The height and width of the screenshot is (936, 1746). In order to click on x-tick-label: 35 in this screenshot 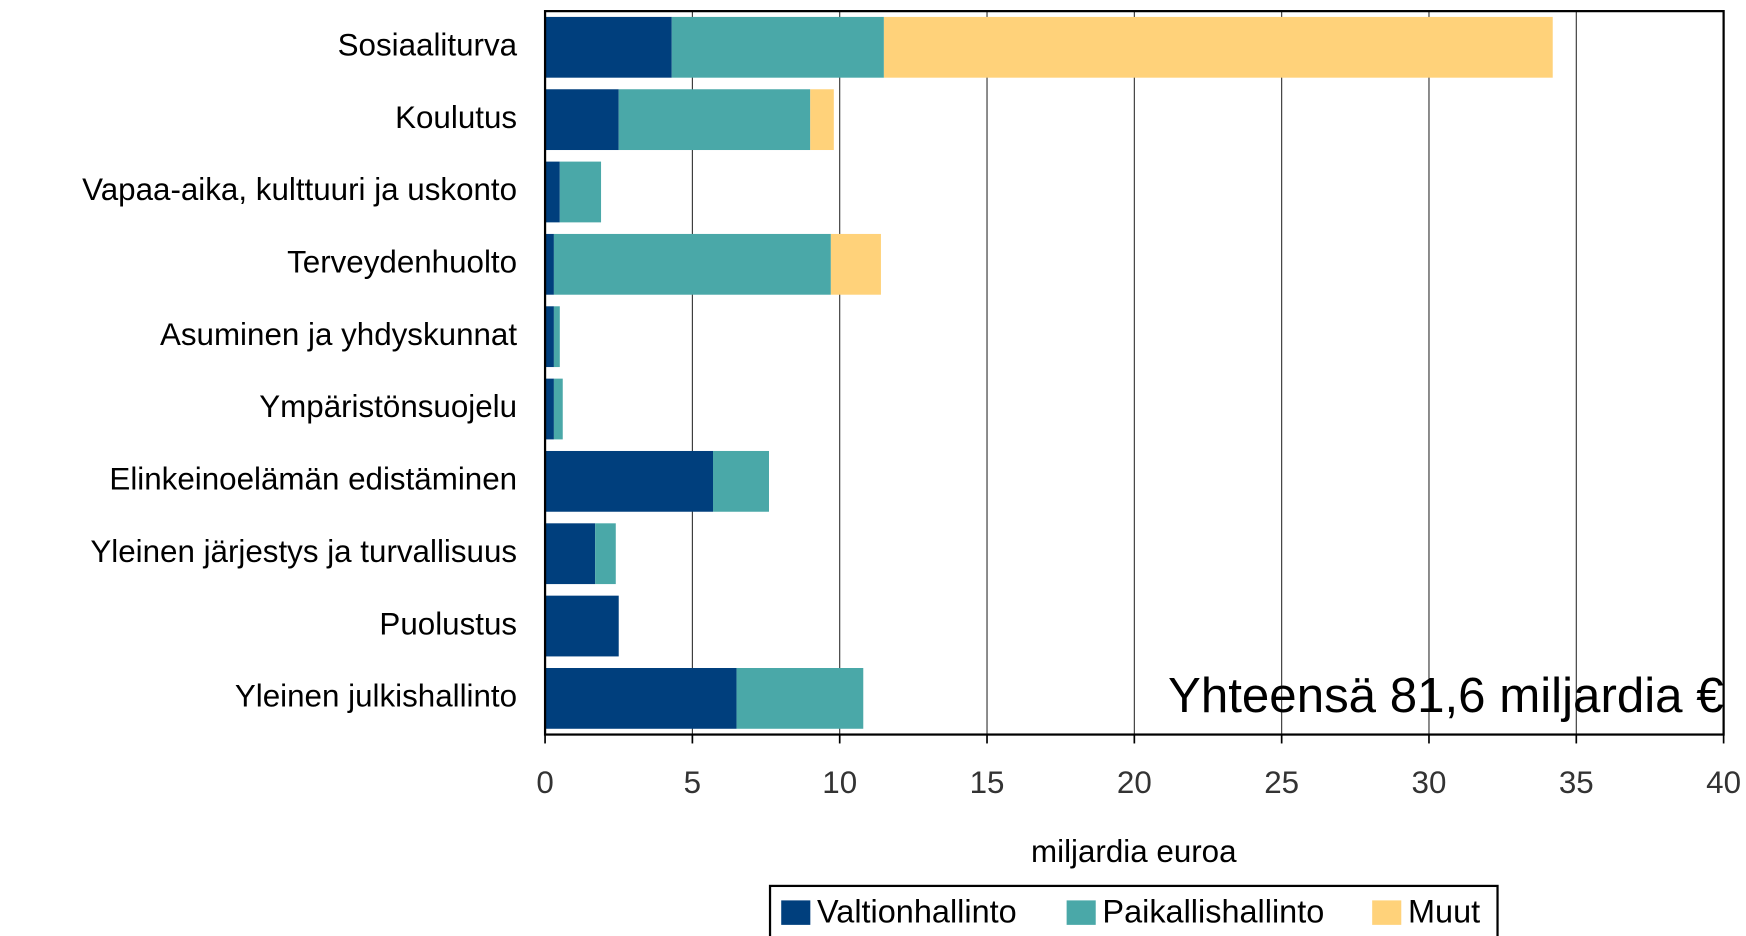, I will do `click(1576, 782)`.